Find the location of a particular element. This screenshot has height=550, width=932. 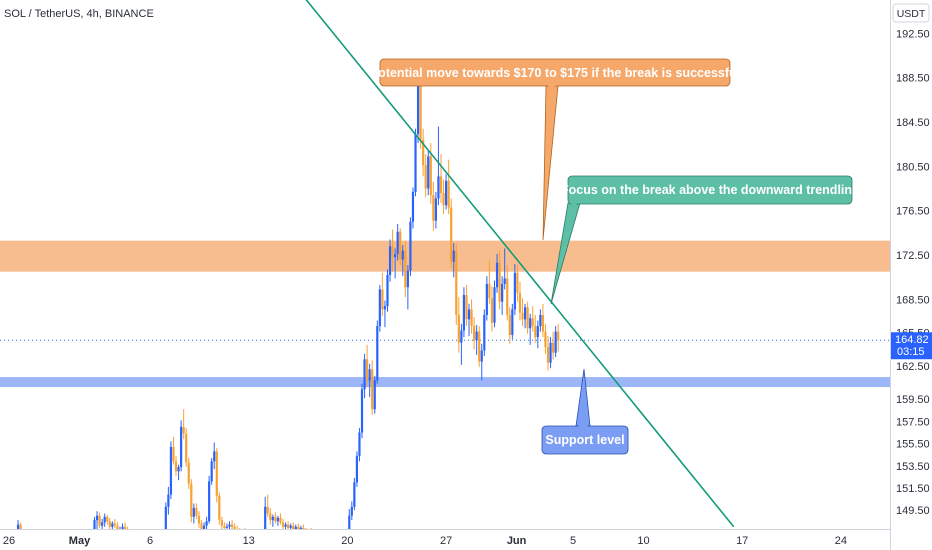

time-axis-background is located at coordinates (445, 540).